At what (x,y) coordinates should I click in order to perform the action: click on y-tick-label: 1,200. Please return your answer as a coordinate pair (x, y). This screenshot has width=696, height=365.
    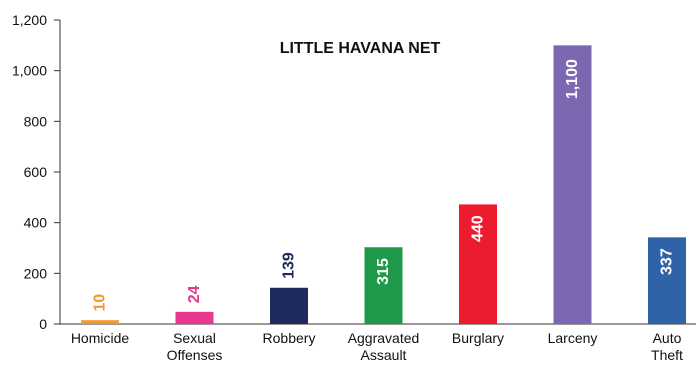
    Looking at the image, I should click on (29, 20).